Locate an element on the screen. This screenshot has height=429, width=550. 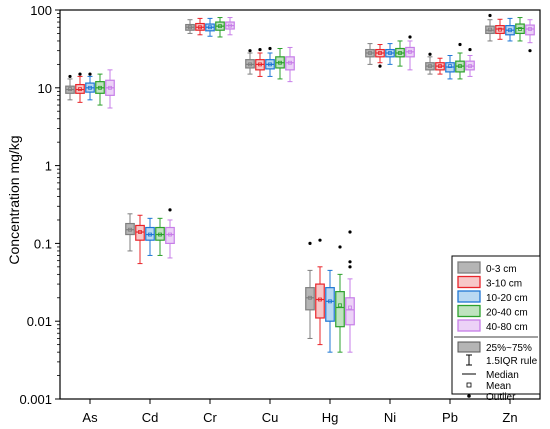
box-As-20-40 cm is located at coordinates (100, 89).